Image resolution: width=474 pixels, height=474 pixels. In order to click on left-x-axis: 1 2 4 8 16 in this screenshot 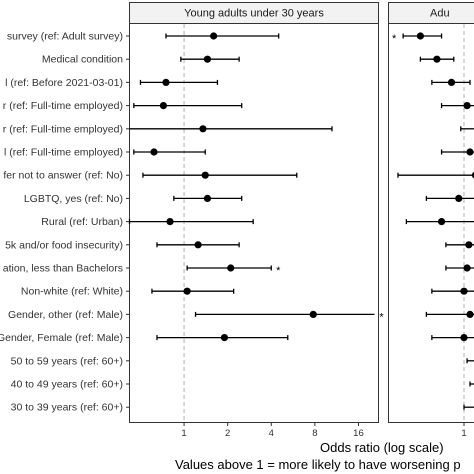, I will do `click(272, 430)`.